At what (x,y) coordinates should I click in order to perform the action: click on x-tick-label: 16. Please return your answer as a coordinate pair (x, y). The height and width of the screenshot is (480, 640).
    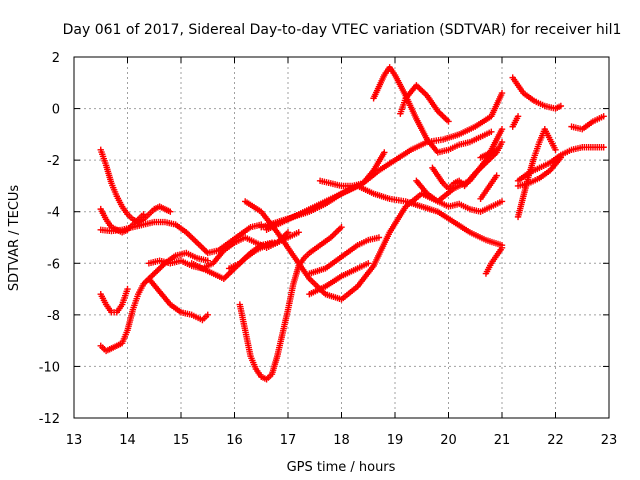
    Looking at the image, I should click on (234, 440).